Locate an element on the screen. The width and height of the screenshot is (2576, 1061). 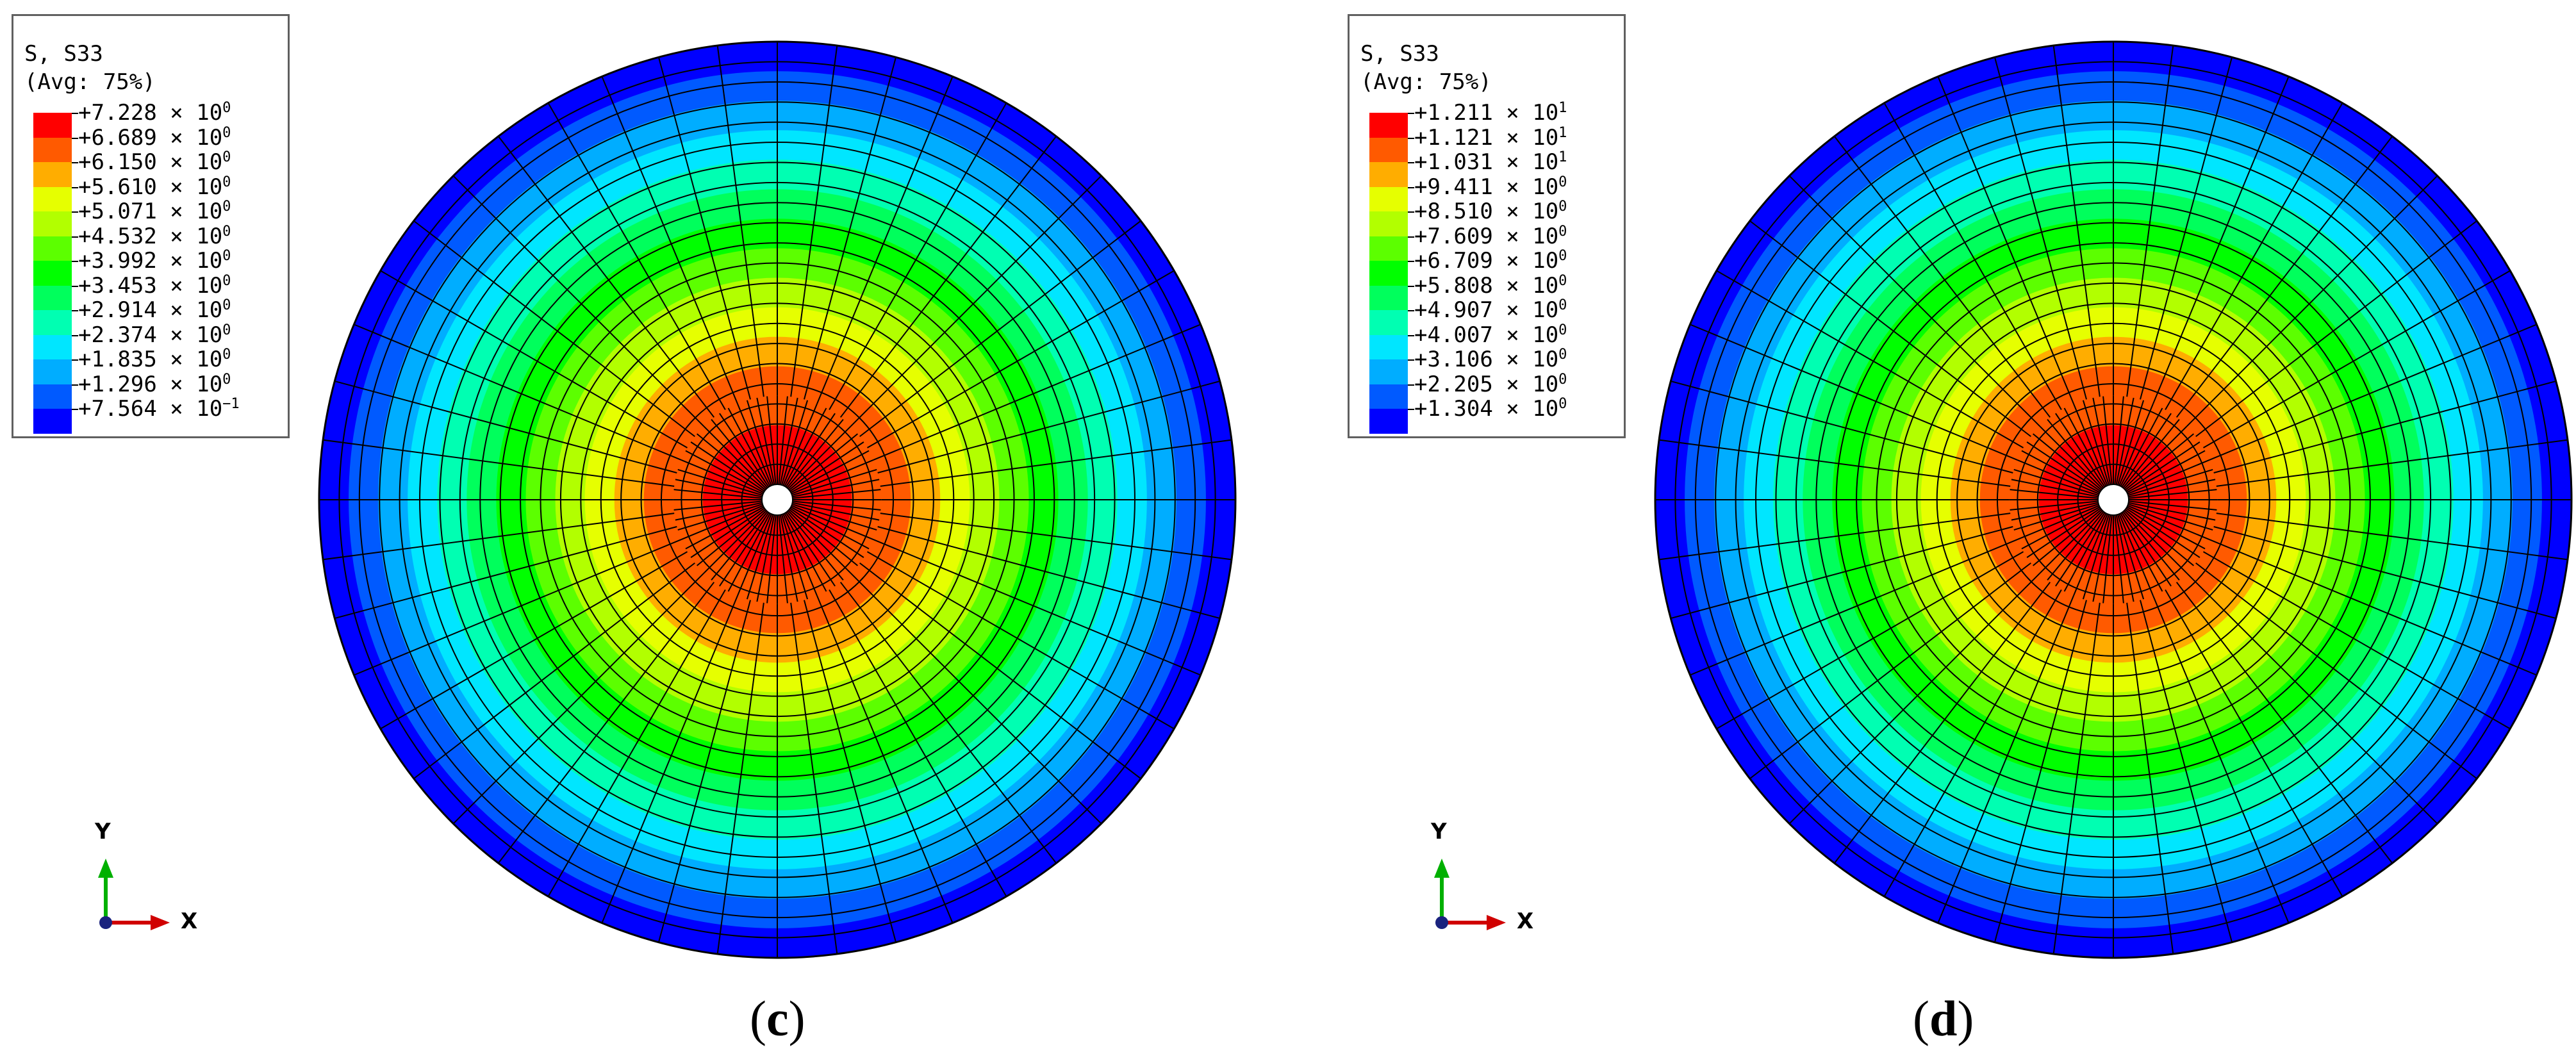
legend-value-mantissa: +1.304 × 10 is located at coordinates (1486, 409).